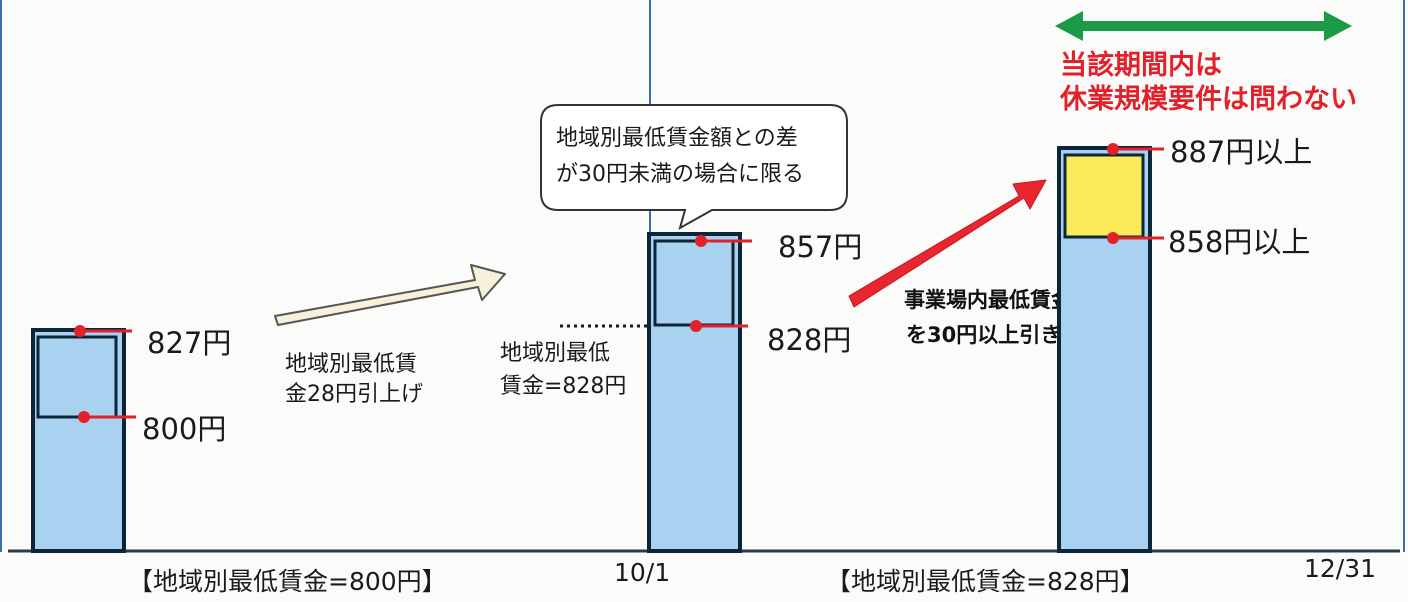 The height and width of the screenshot is (602, 1408). I want to click on period-arrow-right-head, so click(1338, 26).